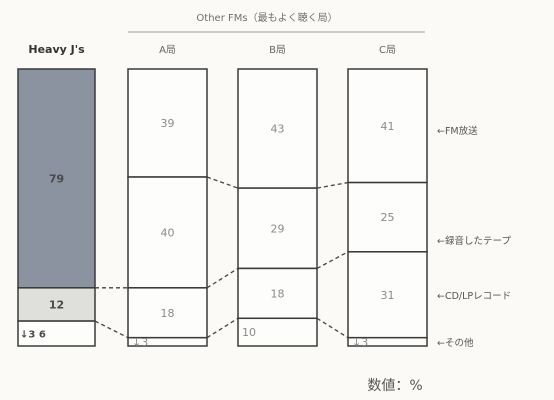 This screenshot has width=554, height=400. Describe the element at coordinates (56, 178) in the screenshot. I see `bar-value-label: 79` at that location.